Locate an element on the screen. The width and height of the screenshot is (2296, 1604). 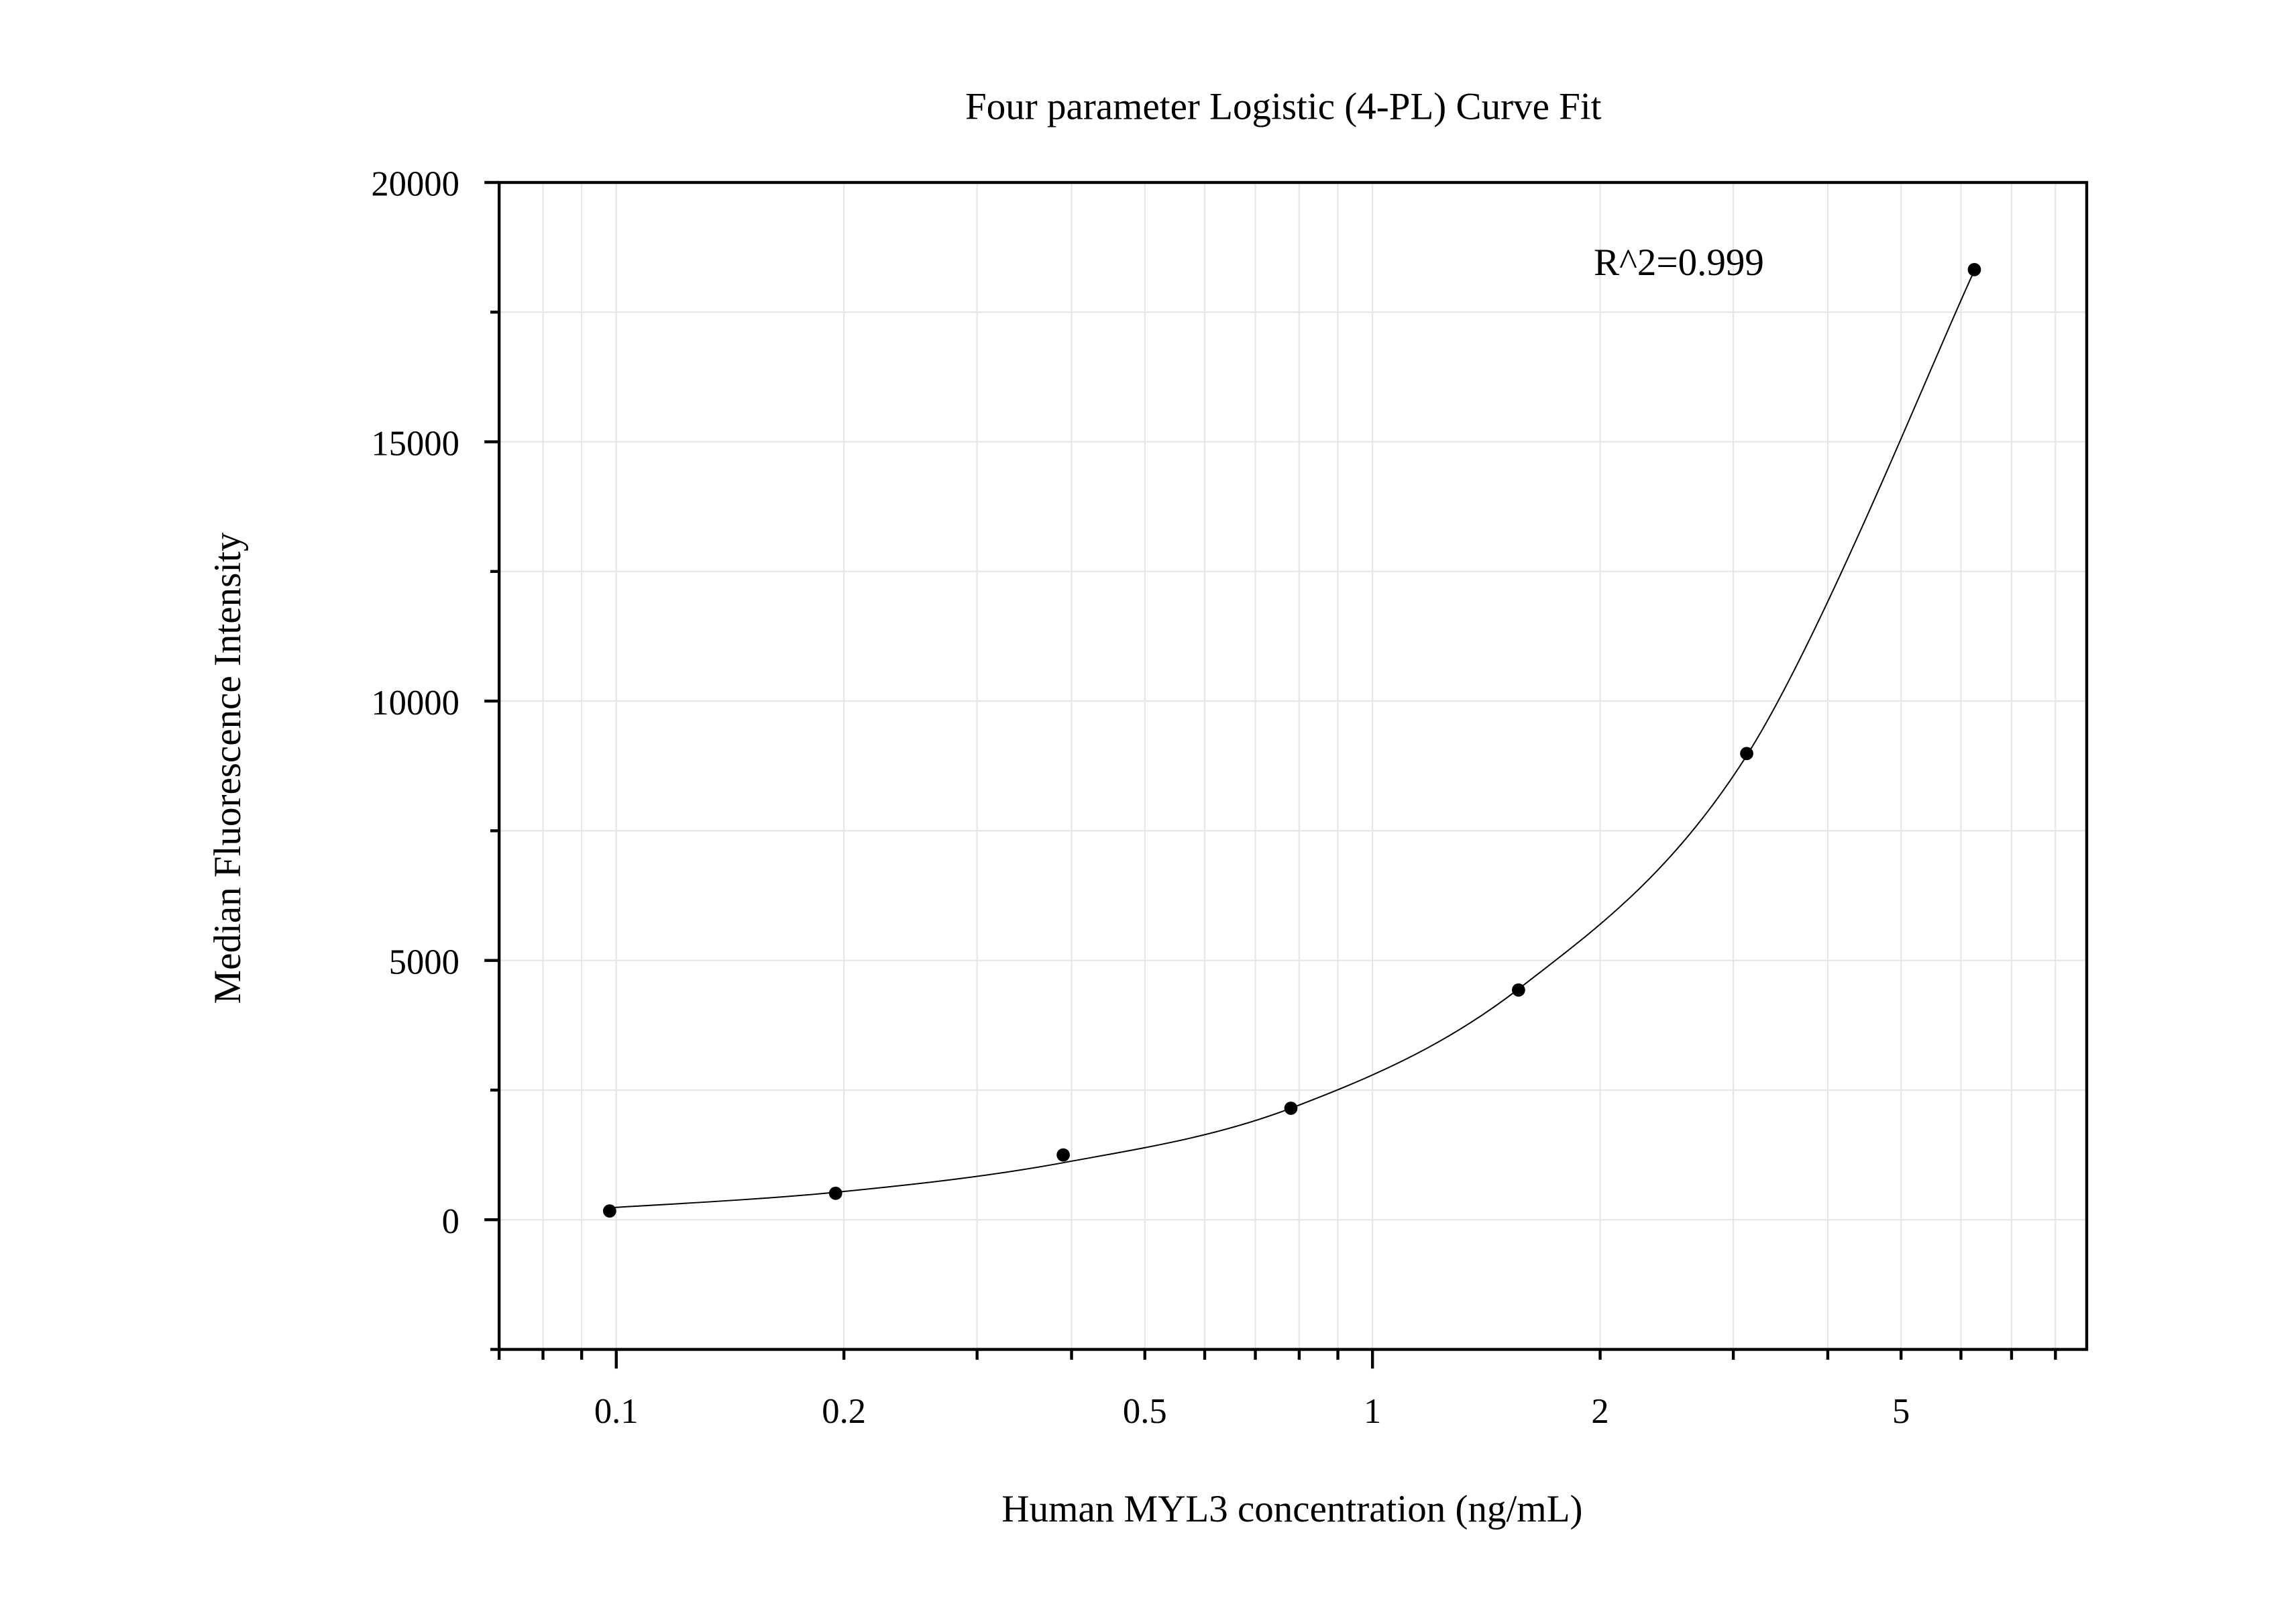
x-tick-label: 0.1 is located at coordinates (616, 1411).